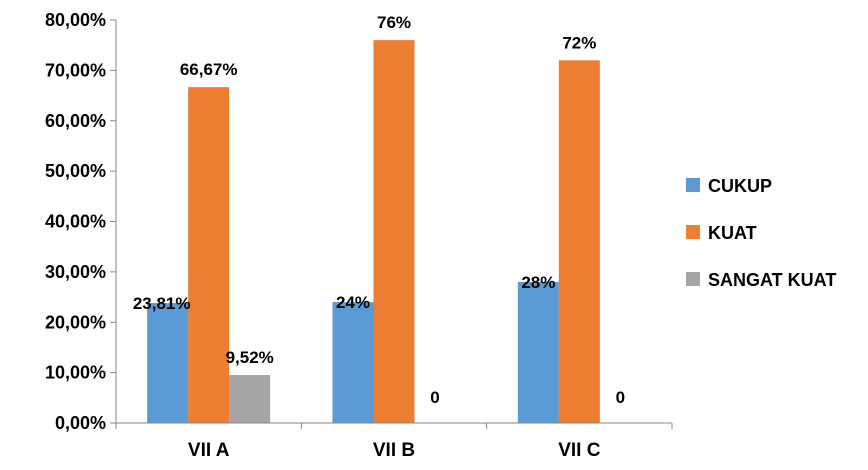 The width and height of the screenshot is (868, 470). Describe the element at coordinates (394, 22) in the screenshot. I see `data-label: 76%` at that location.